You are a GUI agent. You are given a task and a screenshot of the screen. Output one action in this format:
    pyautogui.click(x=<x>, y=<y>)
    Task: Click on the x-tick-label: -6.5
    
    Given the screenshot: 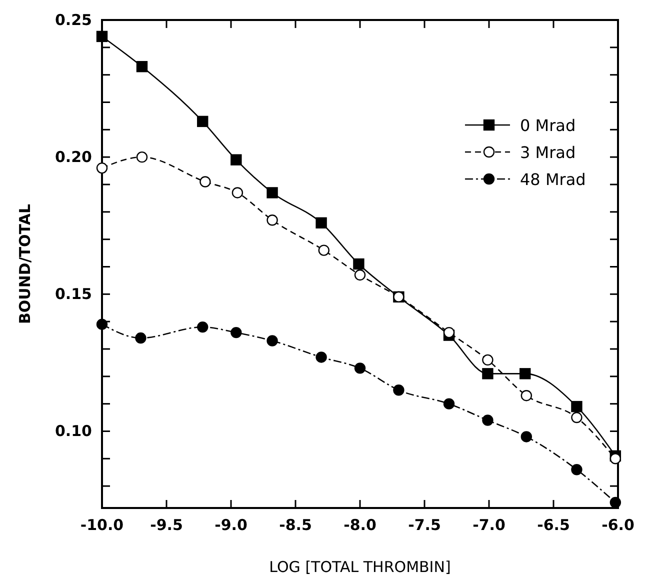 What is the action you would take?
    pyautogui.click(x=553, y=525)
    